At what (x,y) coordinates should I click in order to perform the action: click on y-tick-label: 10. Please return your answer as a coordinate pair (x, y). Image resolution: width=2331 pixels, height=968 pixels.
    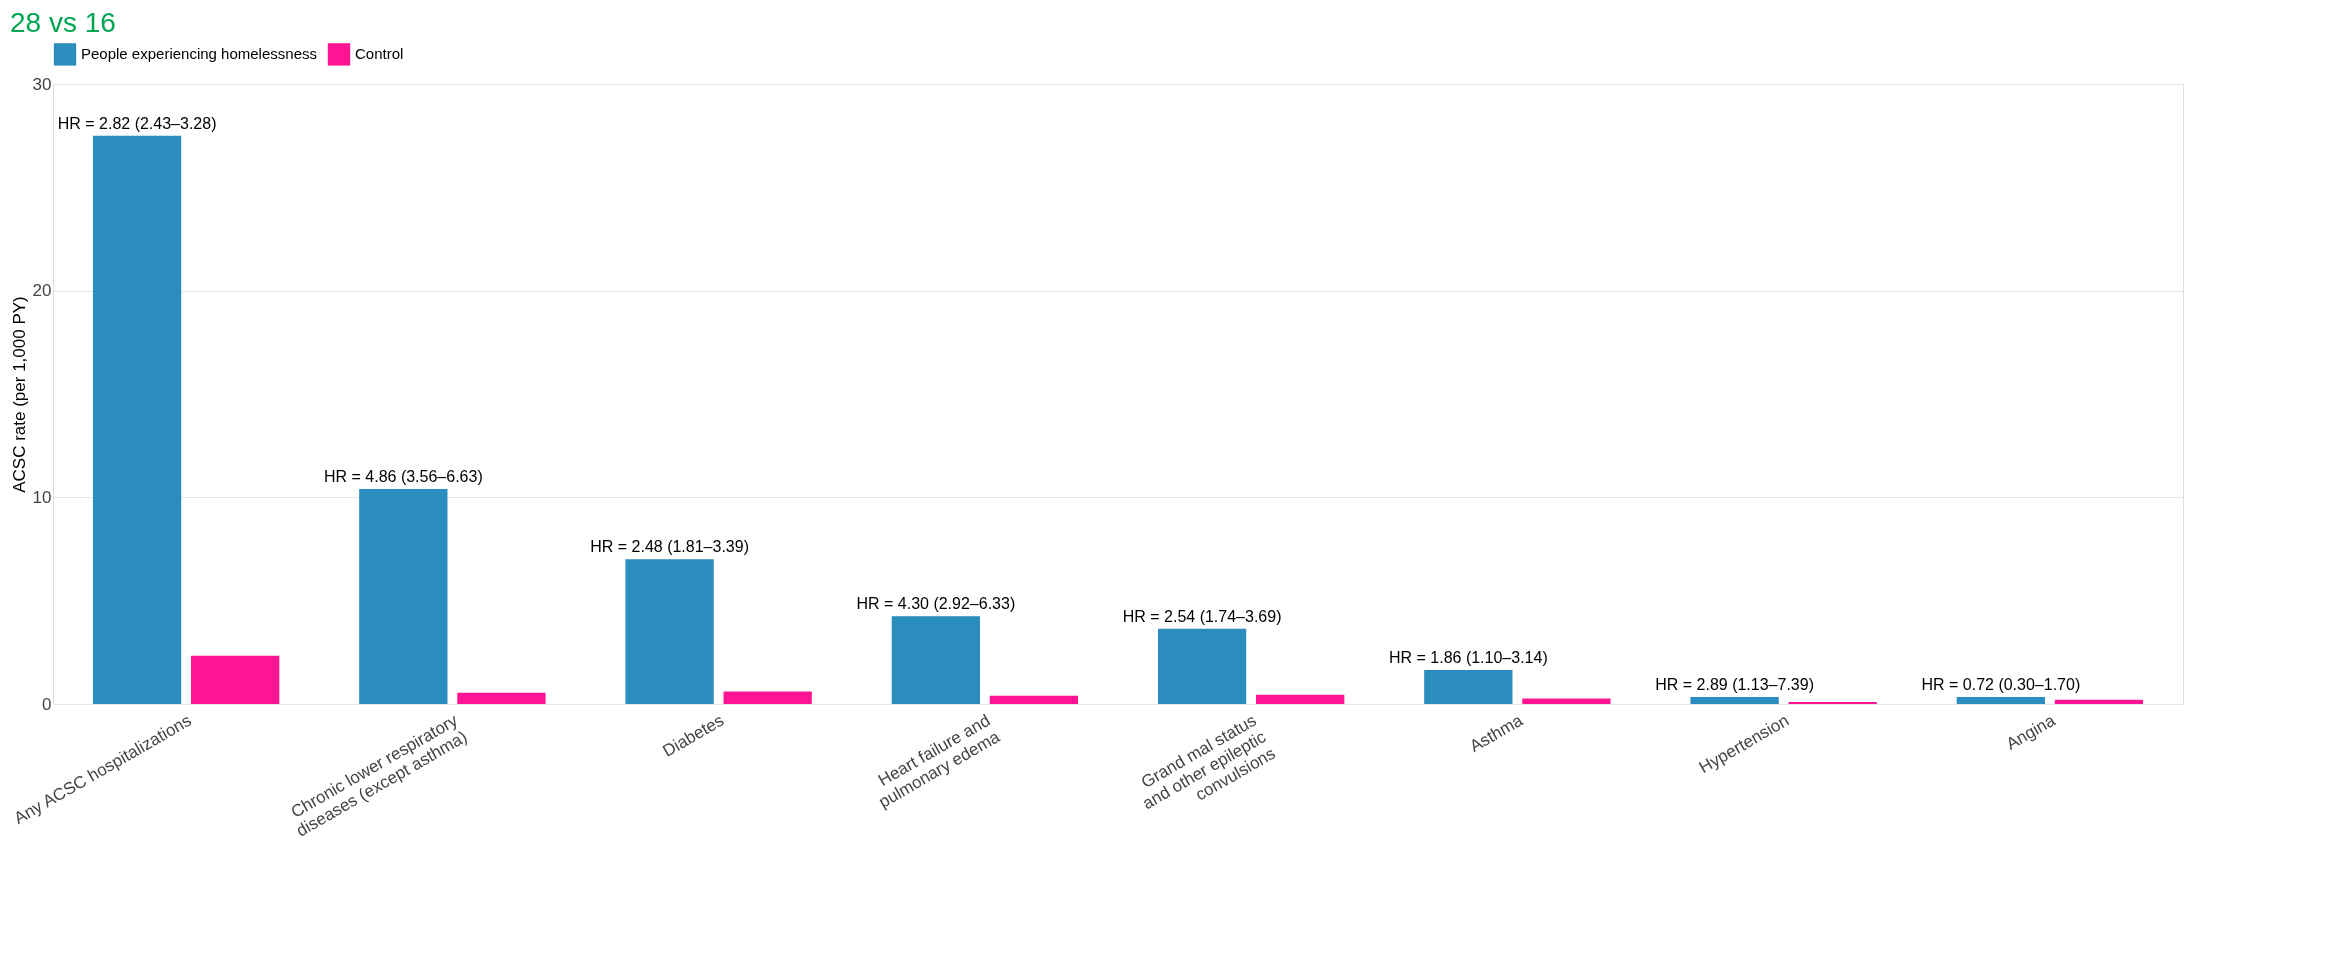
    Looking at the image, I should click on (42, 497).